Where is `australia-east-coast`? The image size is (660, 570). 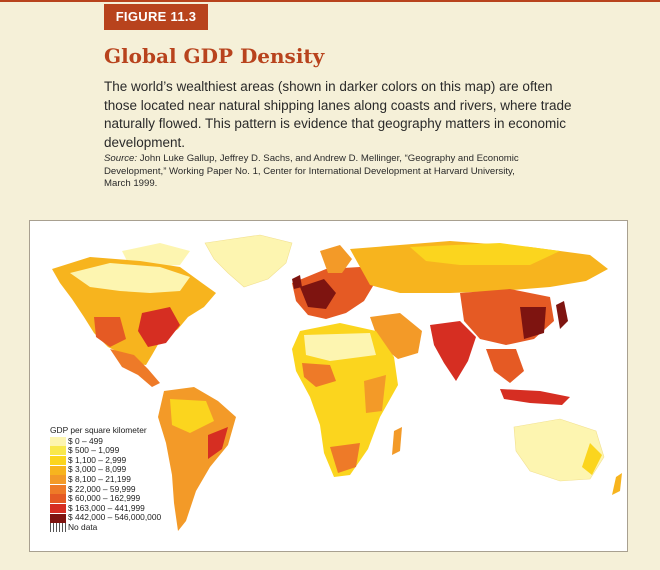 australia-east-coast is located at coordinates (592, 459).